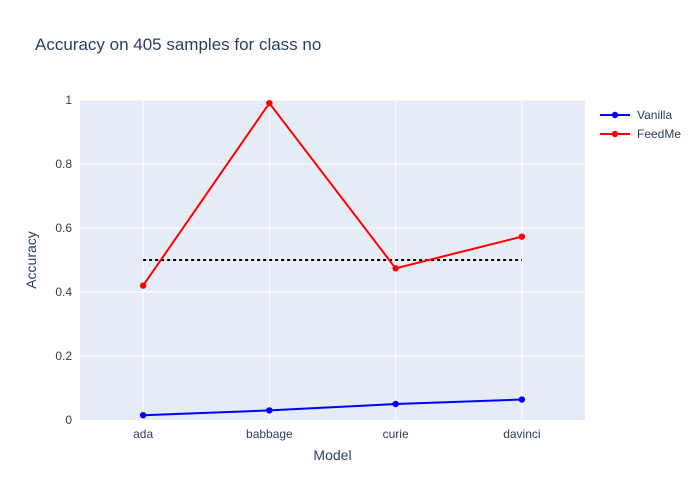  I want to click on y-tick-label: 0.4, so click(63, 292).